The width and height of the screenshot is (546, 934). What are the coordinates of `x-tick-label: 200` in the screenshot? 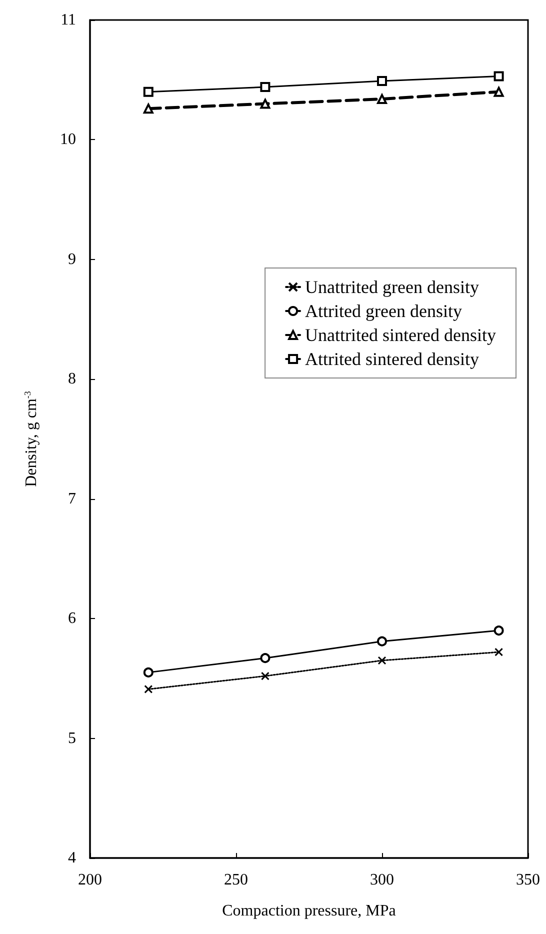 It's located at (90, 880).